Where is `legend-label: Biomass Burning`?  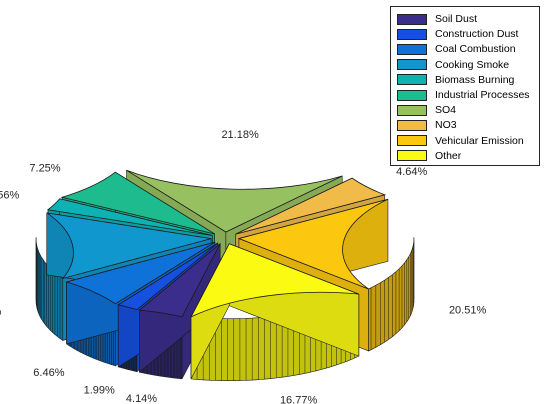
legend-label: Biomass Burning is located at coordinates (475, 79).